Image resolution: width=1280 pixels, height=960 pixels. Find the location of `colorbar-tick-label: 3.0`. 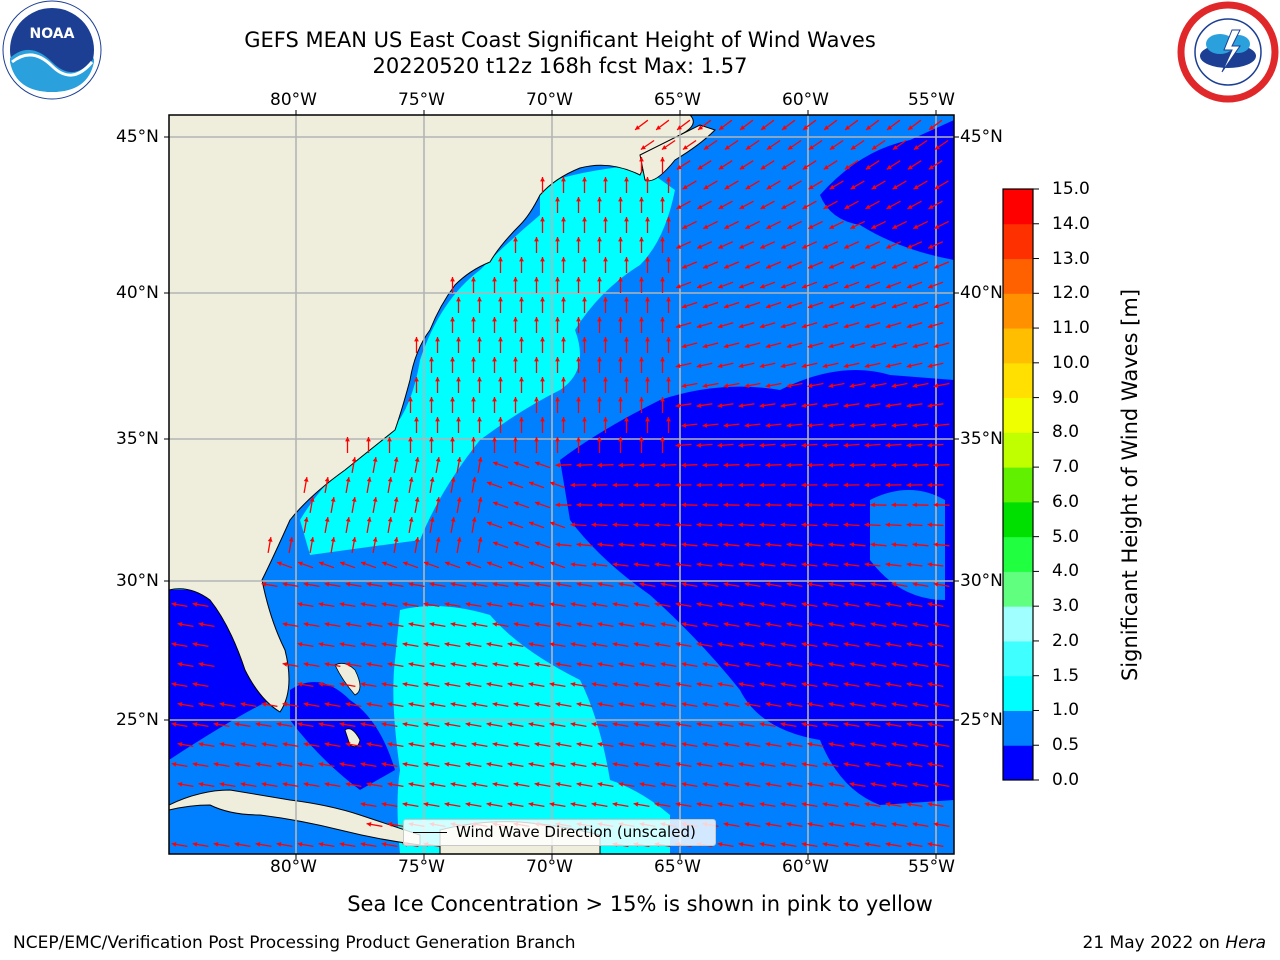

colorbar-tick-label: 3.0 is located at coordinates (1066, 606).